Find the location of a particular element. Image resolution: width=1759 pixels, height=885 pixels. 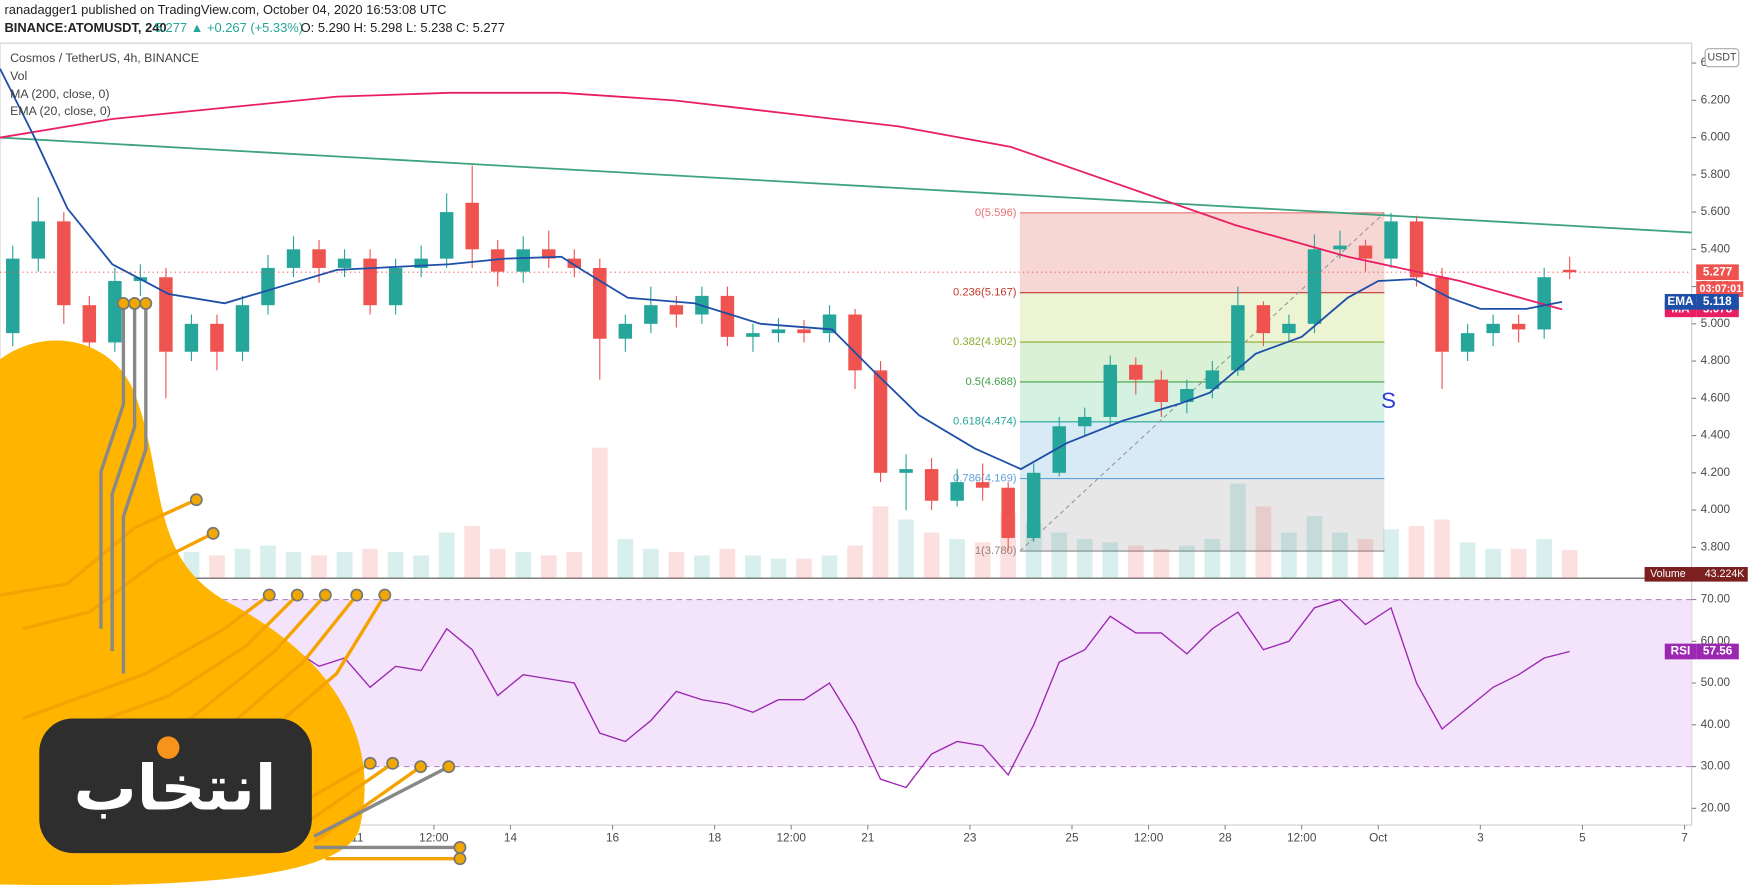

indicator-badge-value: 5.118 is located at coordinates (1717, 301).